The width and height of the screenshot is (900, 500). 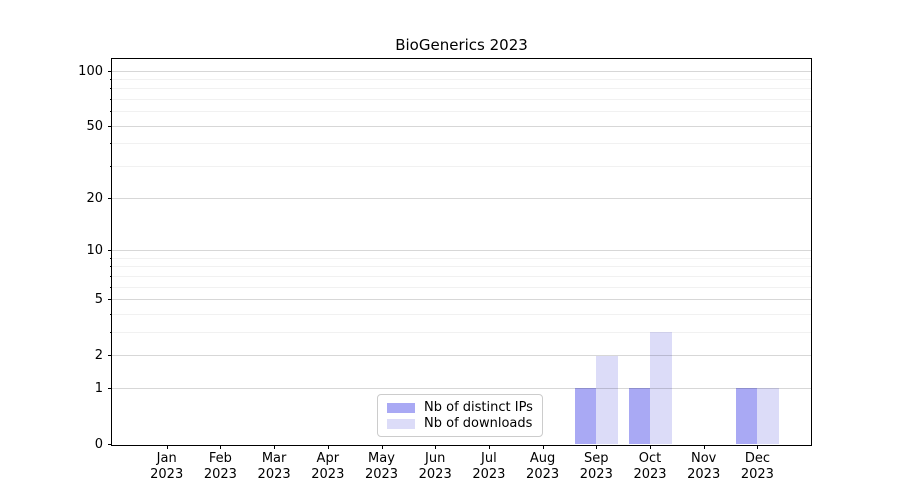 I want to click on x-tick-label-sep: Sep 2023, so click(x=596, y=466).